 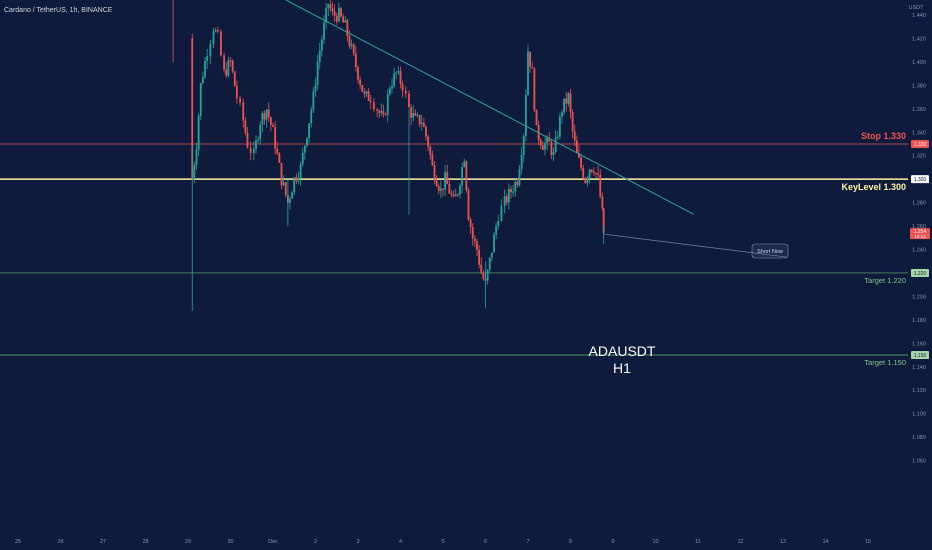 What do you see at coordinates (919, 204) in the screenshot?
I see `price-tick-label: 1.280` at bounding box center [919, 204].